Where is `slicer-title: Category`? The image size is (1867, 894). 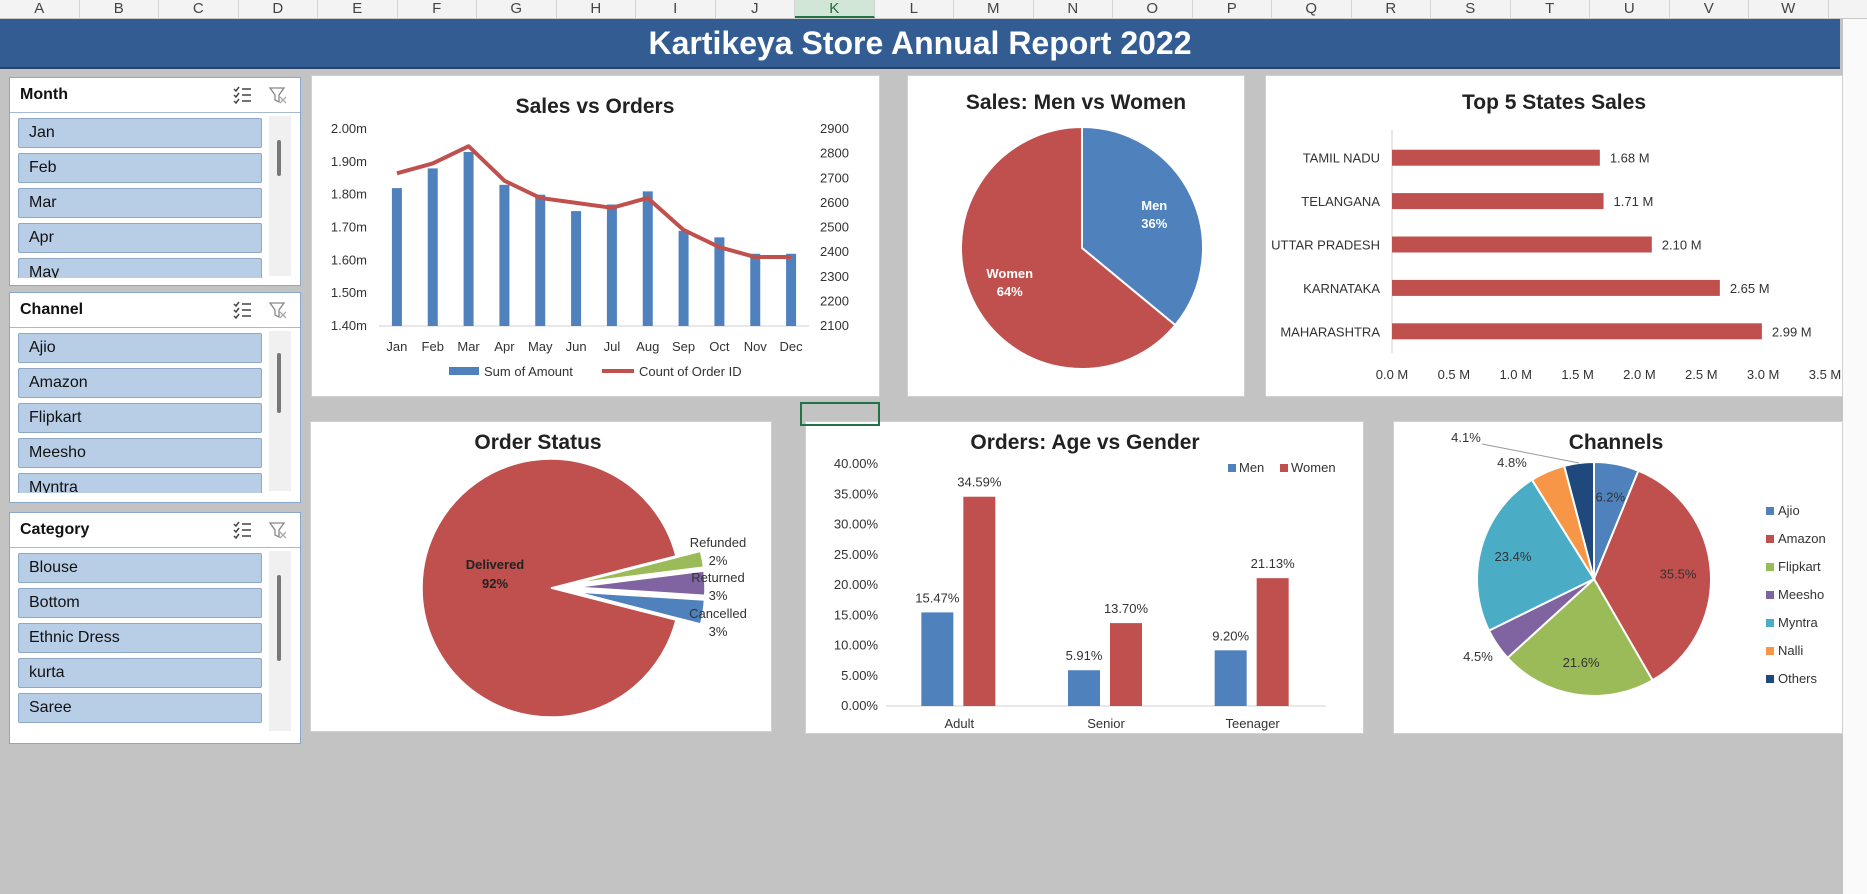
slicer-title: Category is located at coordinates (55, 529).